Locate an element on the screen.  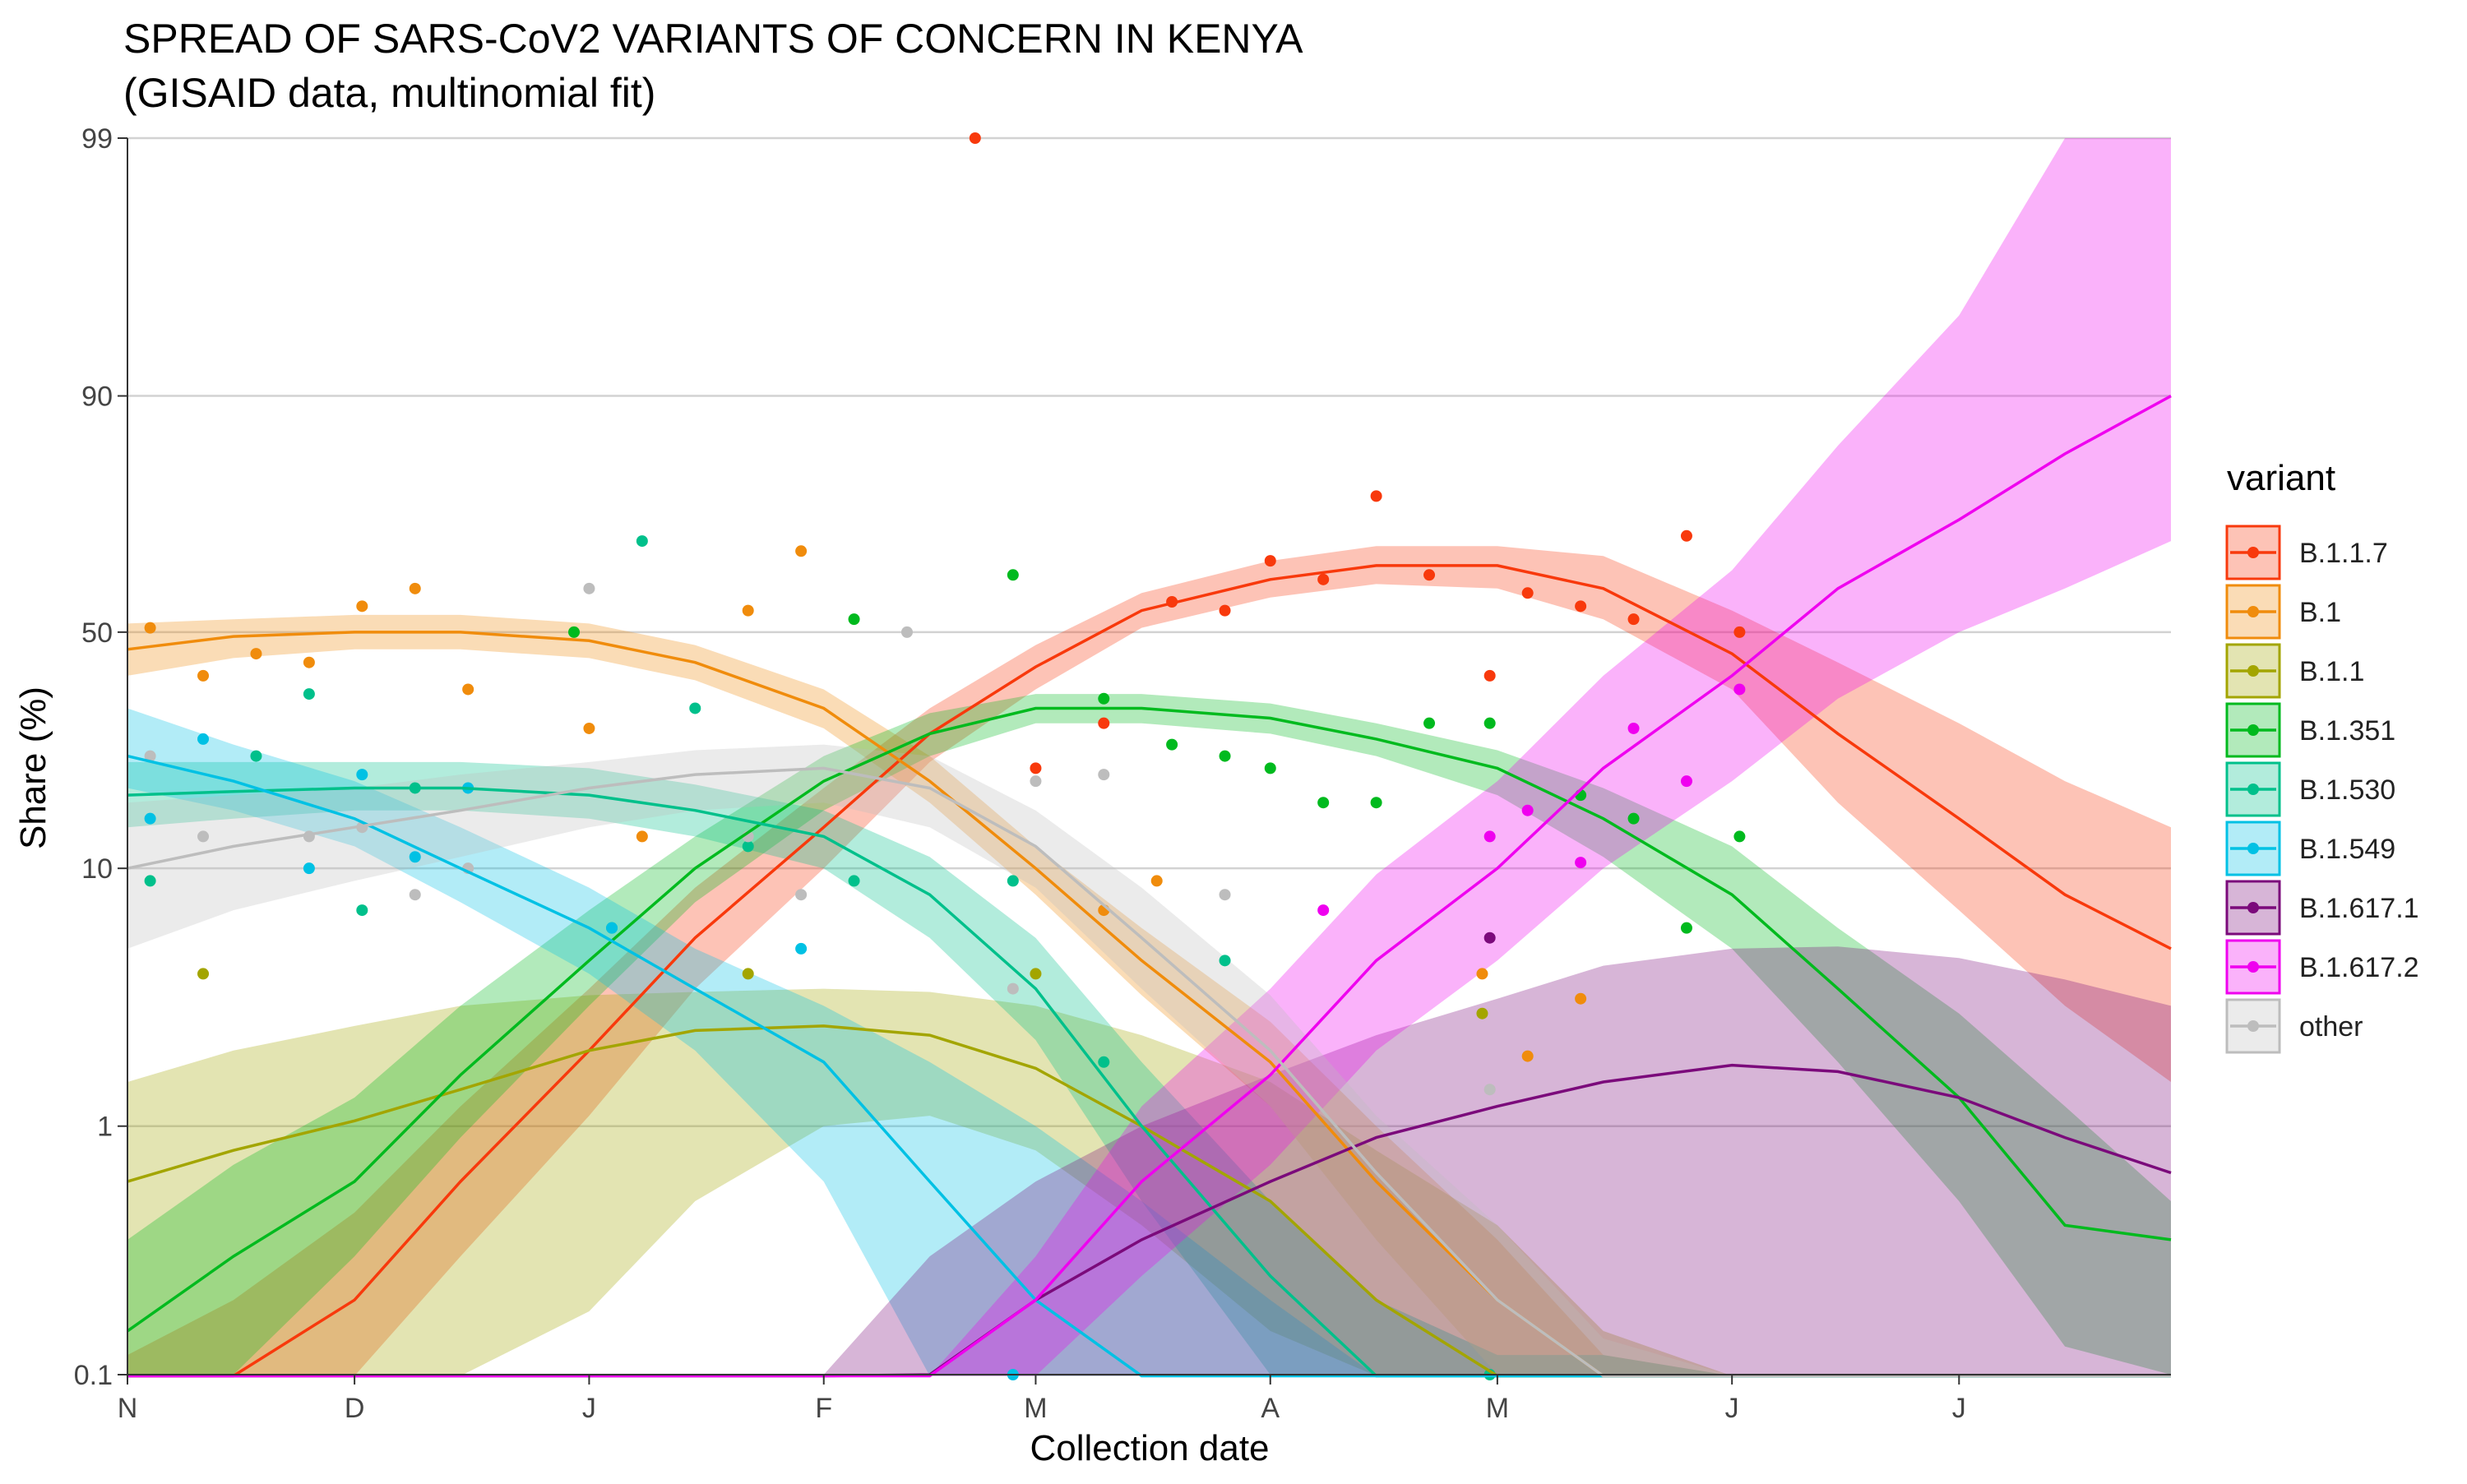
legend-label-b-1-1: B.1.1 is located at coordinates (2331, 672).